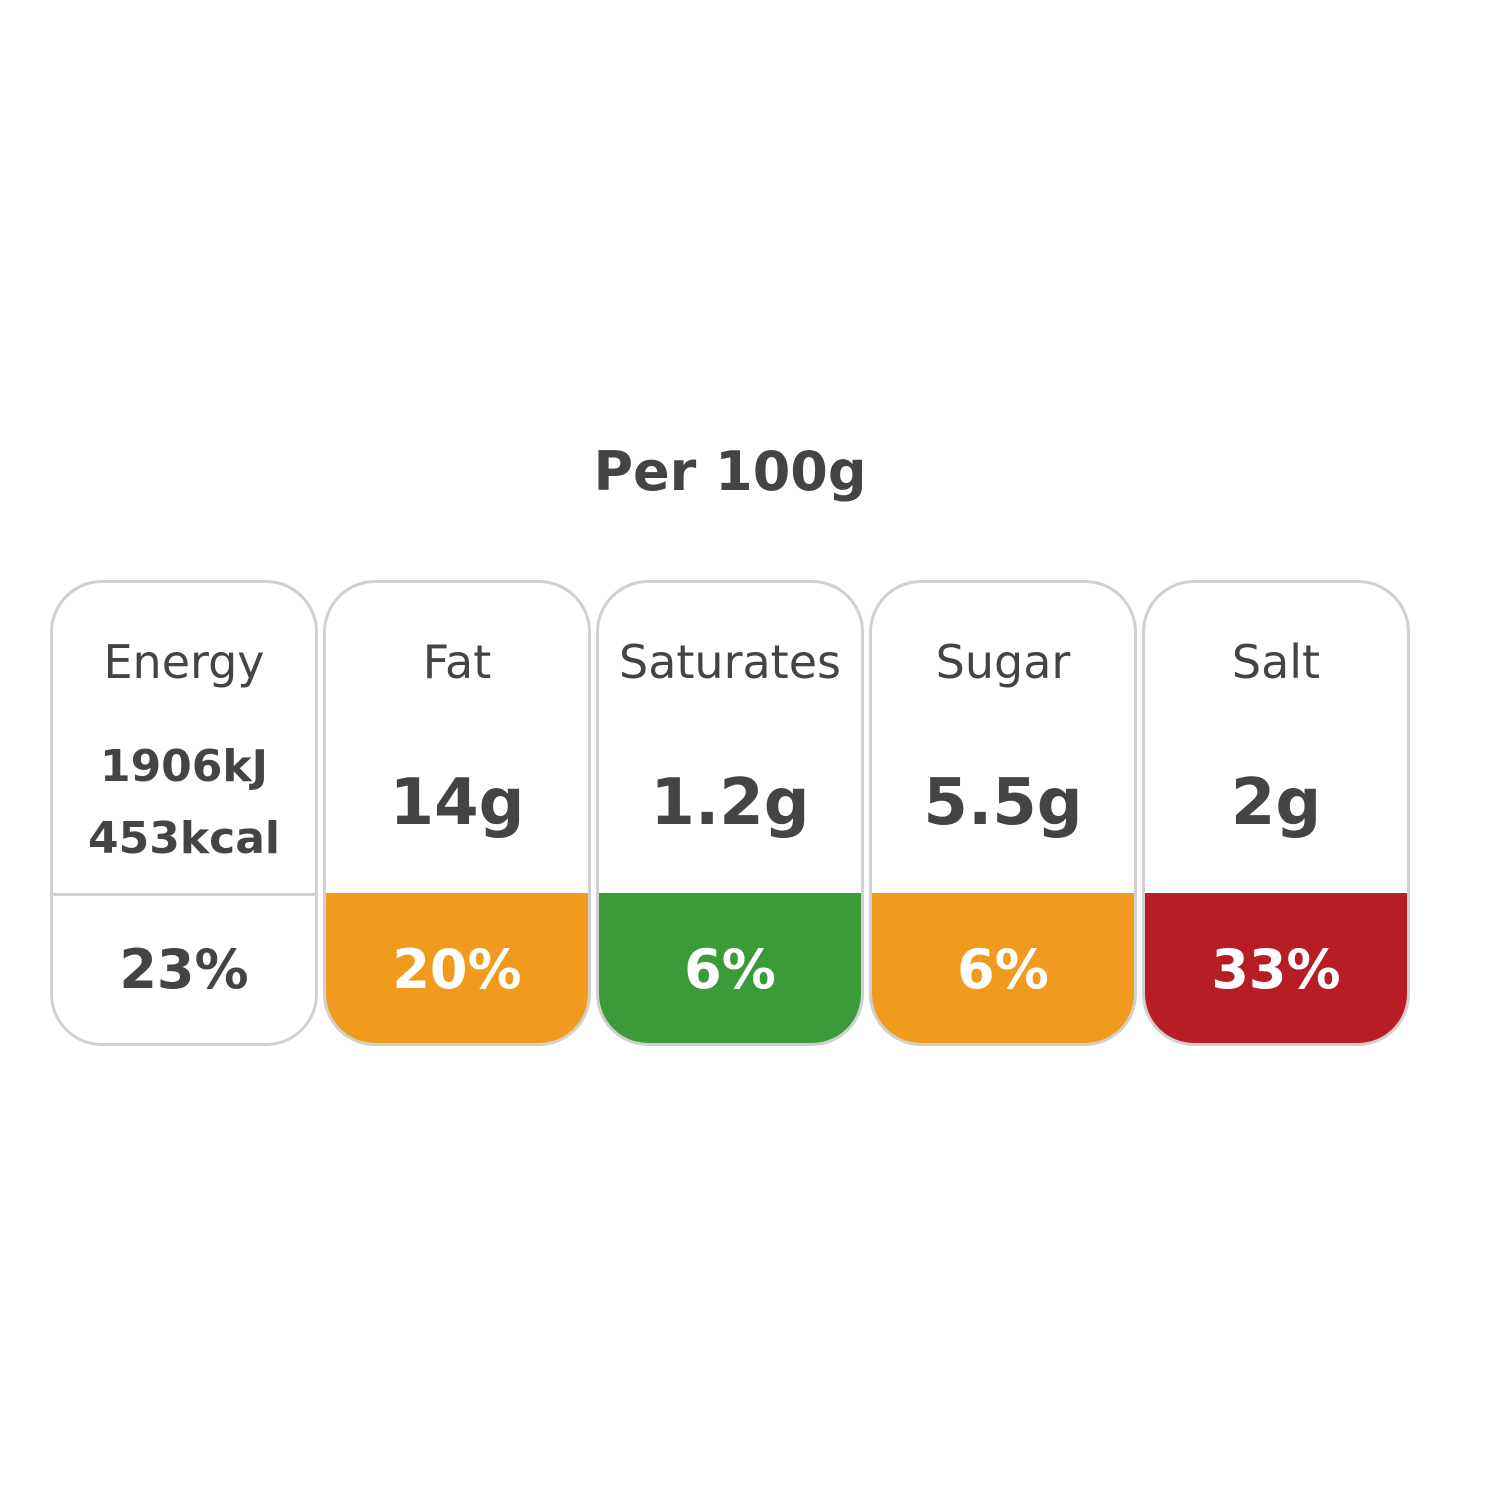 The image size is (1485, 1485). Describe the element at coordinates (184, 803) in the screenshot. I see `amounts: 1906kJ 453kcal` at that location.